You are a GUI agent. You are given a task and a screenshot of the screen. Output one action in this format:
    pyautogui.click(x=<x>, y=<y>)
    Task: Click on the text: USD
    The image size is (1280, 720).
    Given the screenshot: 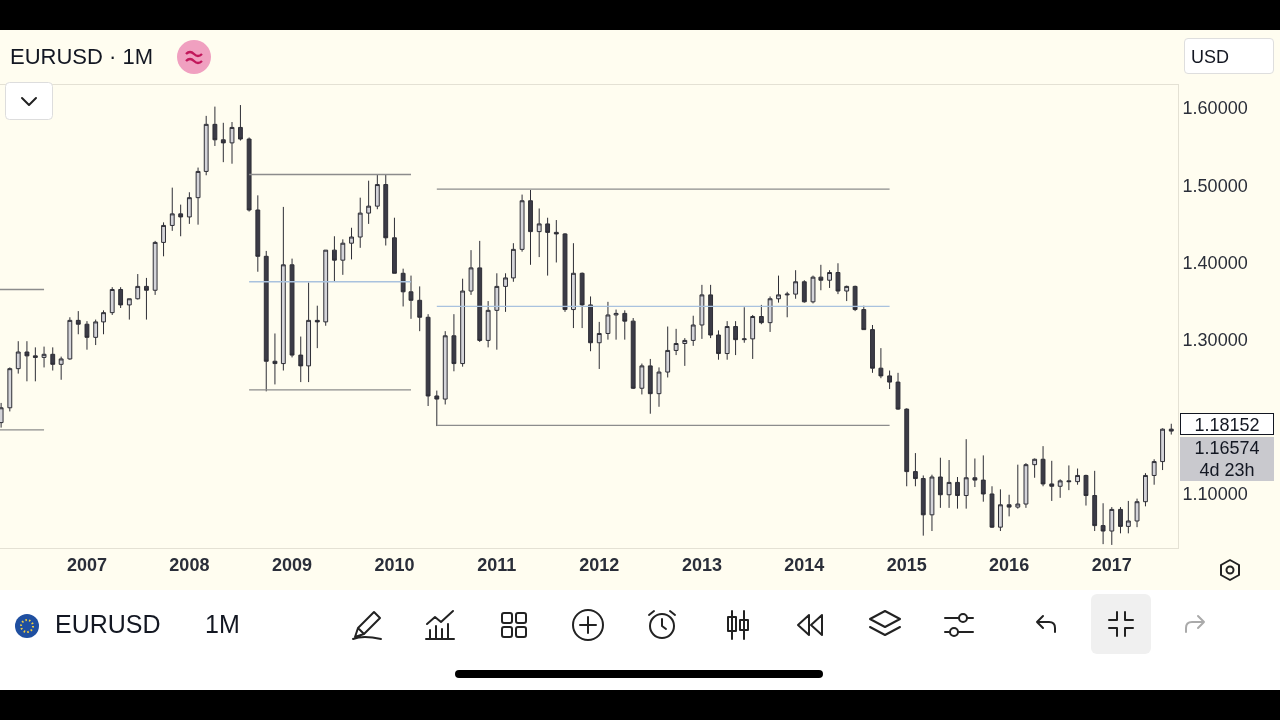 What is the action you would take?
    pyautogui.click(x=1229, y=56)
    